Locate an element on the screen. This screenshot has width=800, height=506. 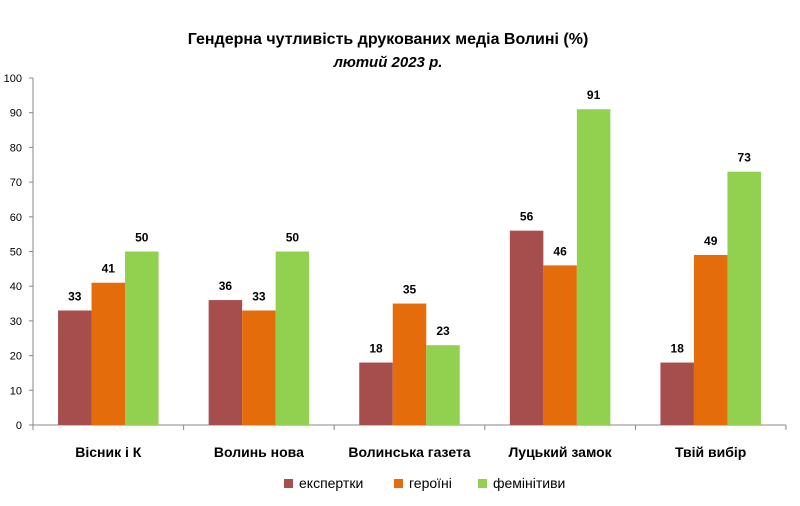
bar-героїні-3 is located at coordinates (560, 345).